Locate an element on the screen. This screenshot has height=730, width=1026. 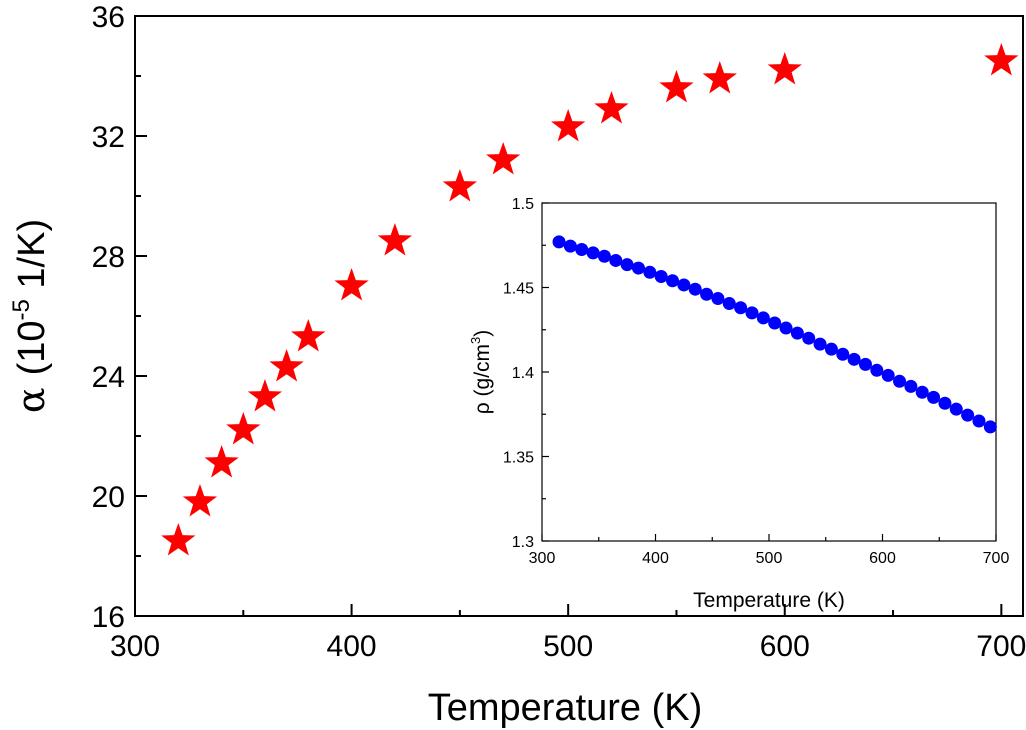
main-y-tick-label: 36 is located at coordinates (108, 17).